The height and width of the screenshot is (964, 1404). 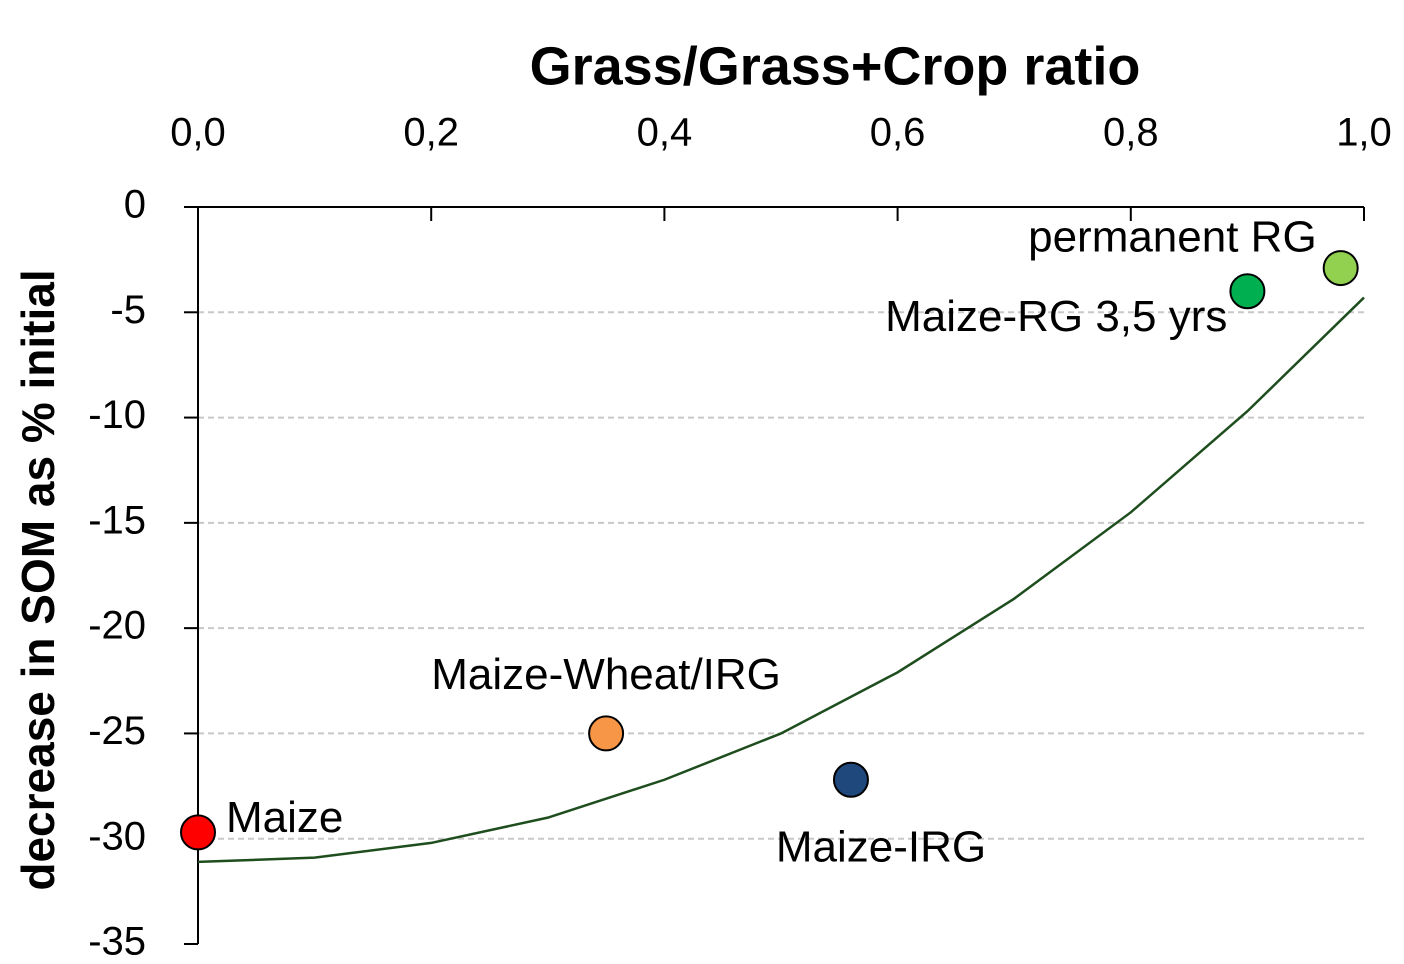 I want to click on y-tick-label: -35, so click(x=117, y=942).